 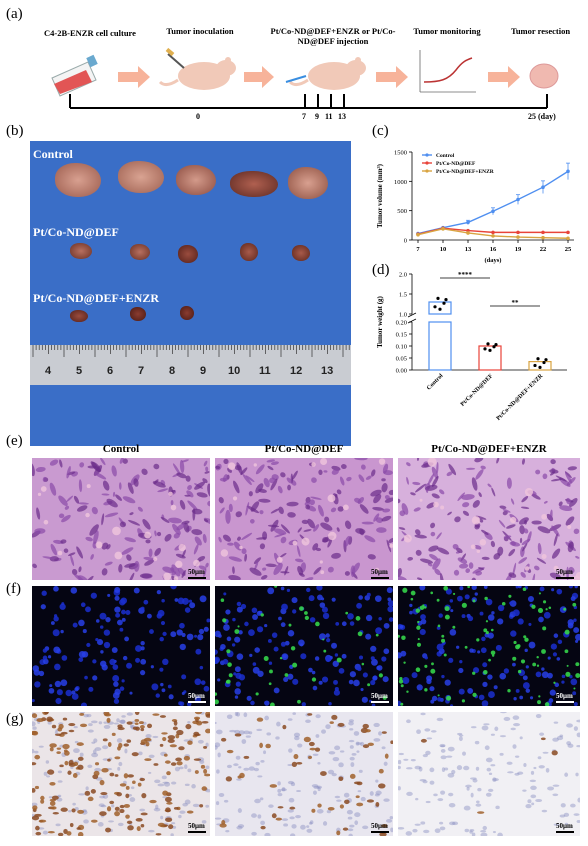 I want to click on scale-bar-label: 50μm, so click(x=196, y=696).